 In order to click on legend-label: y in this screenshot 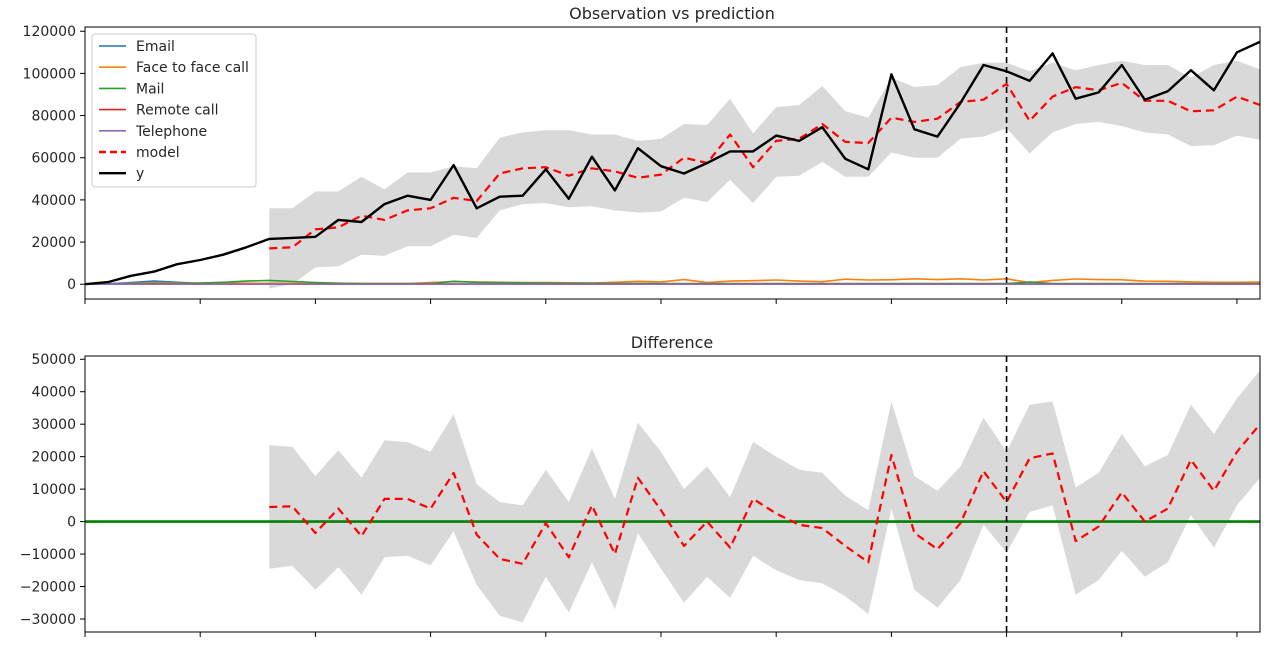, I will do `click(140, 174)`.